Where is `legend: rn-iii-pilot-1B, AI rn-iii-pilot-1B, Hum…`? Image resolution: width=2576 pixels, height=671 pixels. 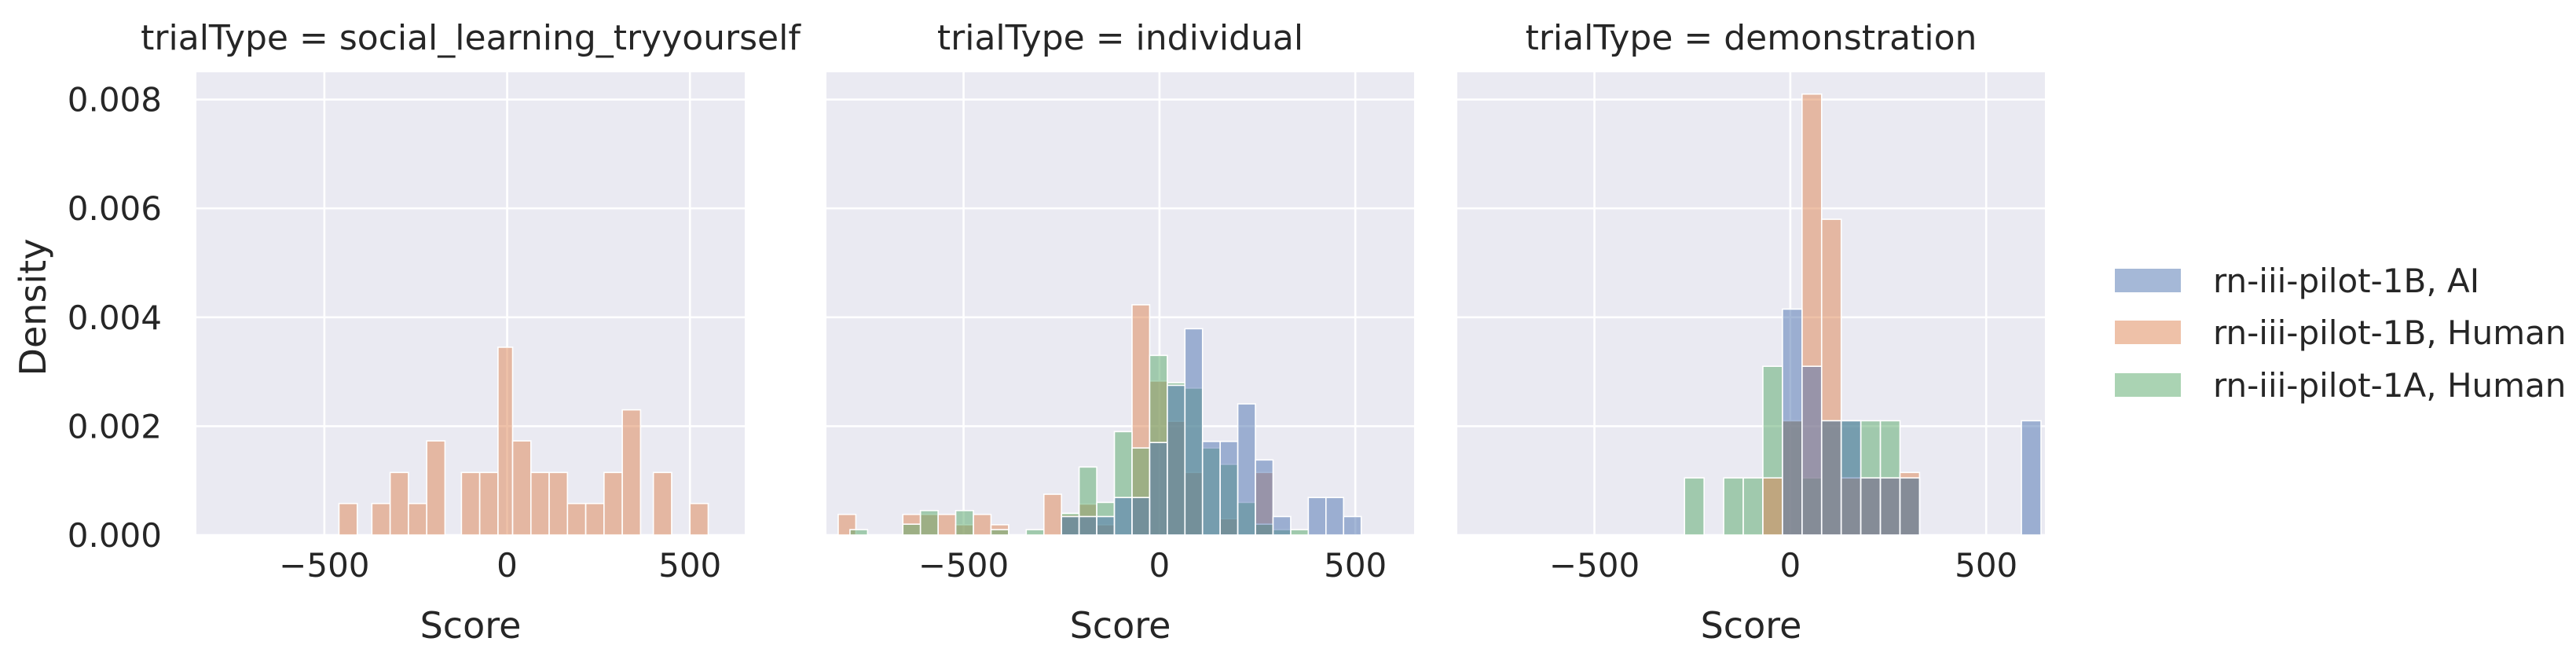
legend: rn-iii-pilot-1B, AI rn-iii-pilot-1B, Hum… is located at coordinates (2341, 333).